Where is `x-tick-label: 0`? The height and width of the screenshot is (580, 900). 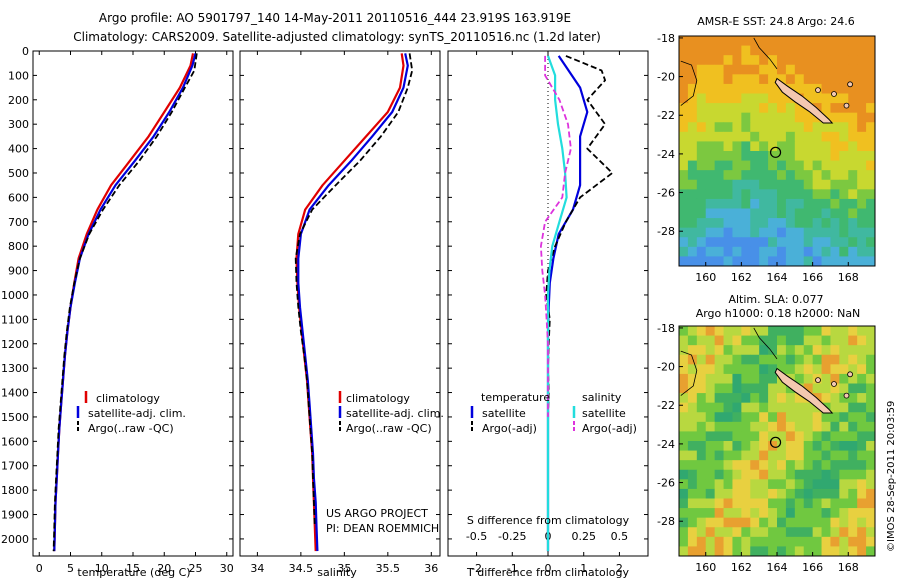 x-tick-label: 0 is located at coordinates (39, 568).